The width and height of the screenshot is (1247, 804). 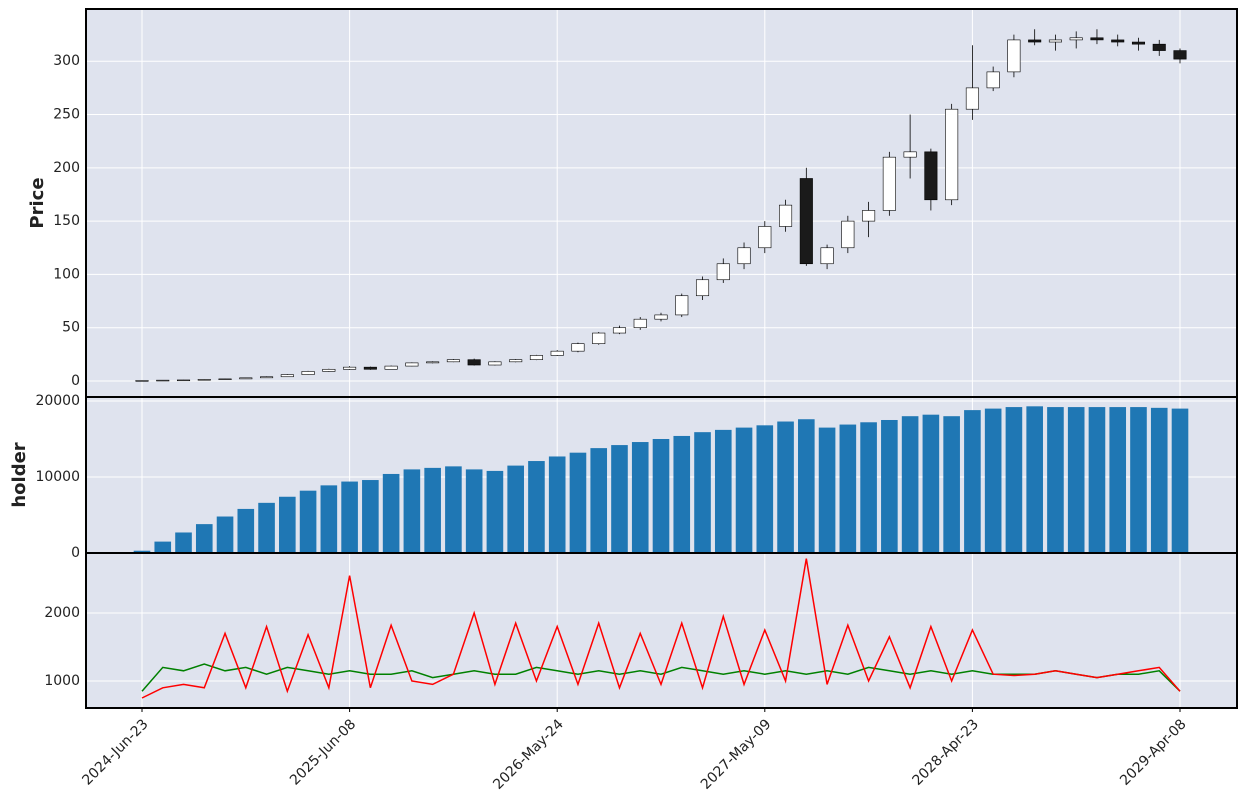 I want to click on y-tick-label: 150, so click(x=66, y=221).